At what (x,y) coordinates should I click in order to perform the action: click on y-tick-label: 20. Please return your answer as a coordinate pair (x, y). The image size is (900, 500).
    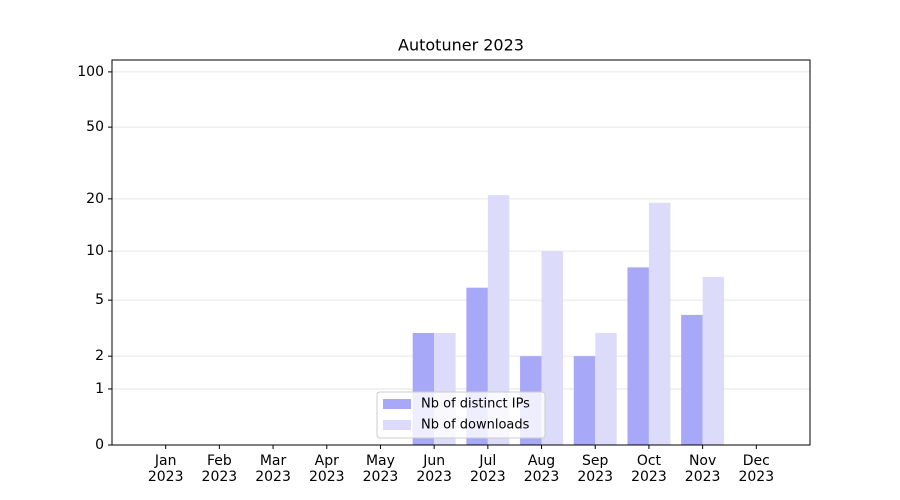
    Looking at the image, I should click on (95, 199).